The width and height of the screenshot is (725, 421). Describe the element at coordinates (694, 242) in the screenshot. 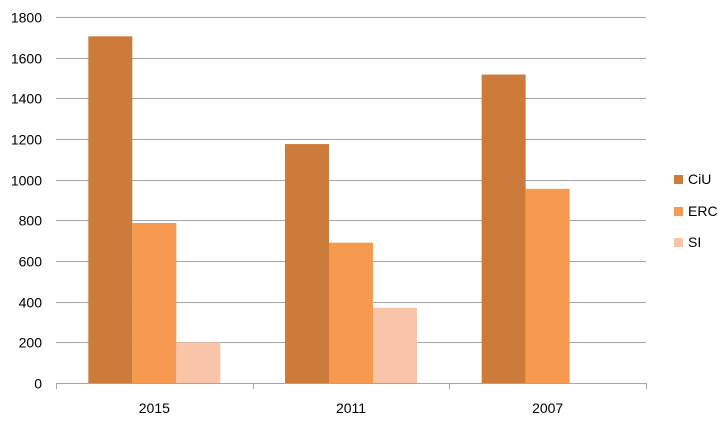

I see `legend-label-si: SI` at that location.